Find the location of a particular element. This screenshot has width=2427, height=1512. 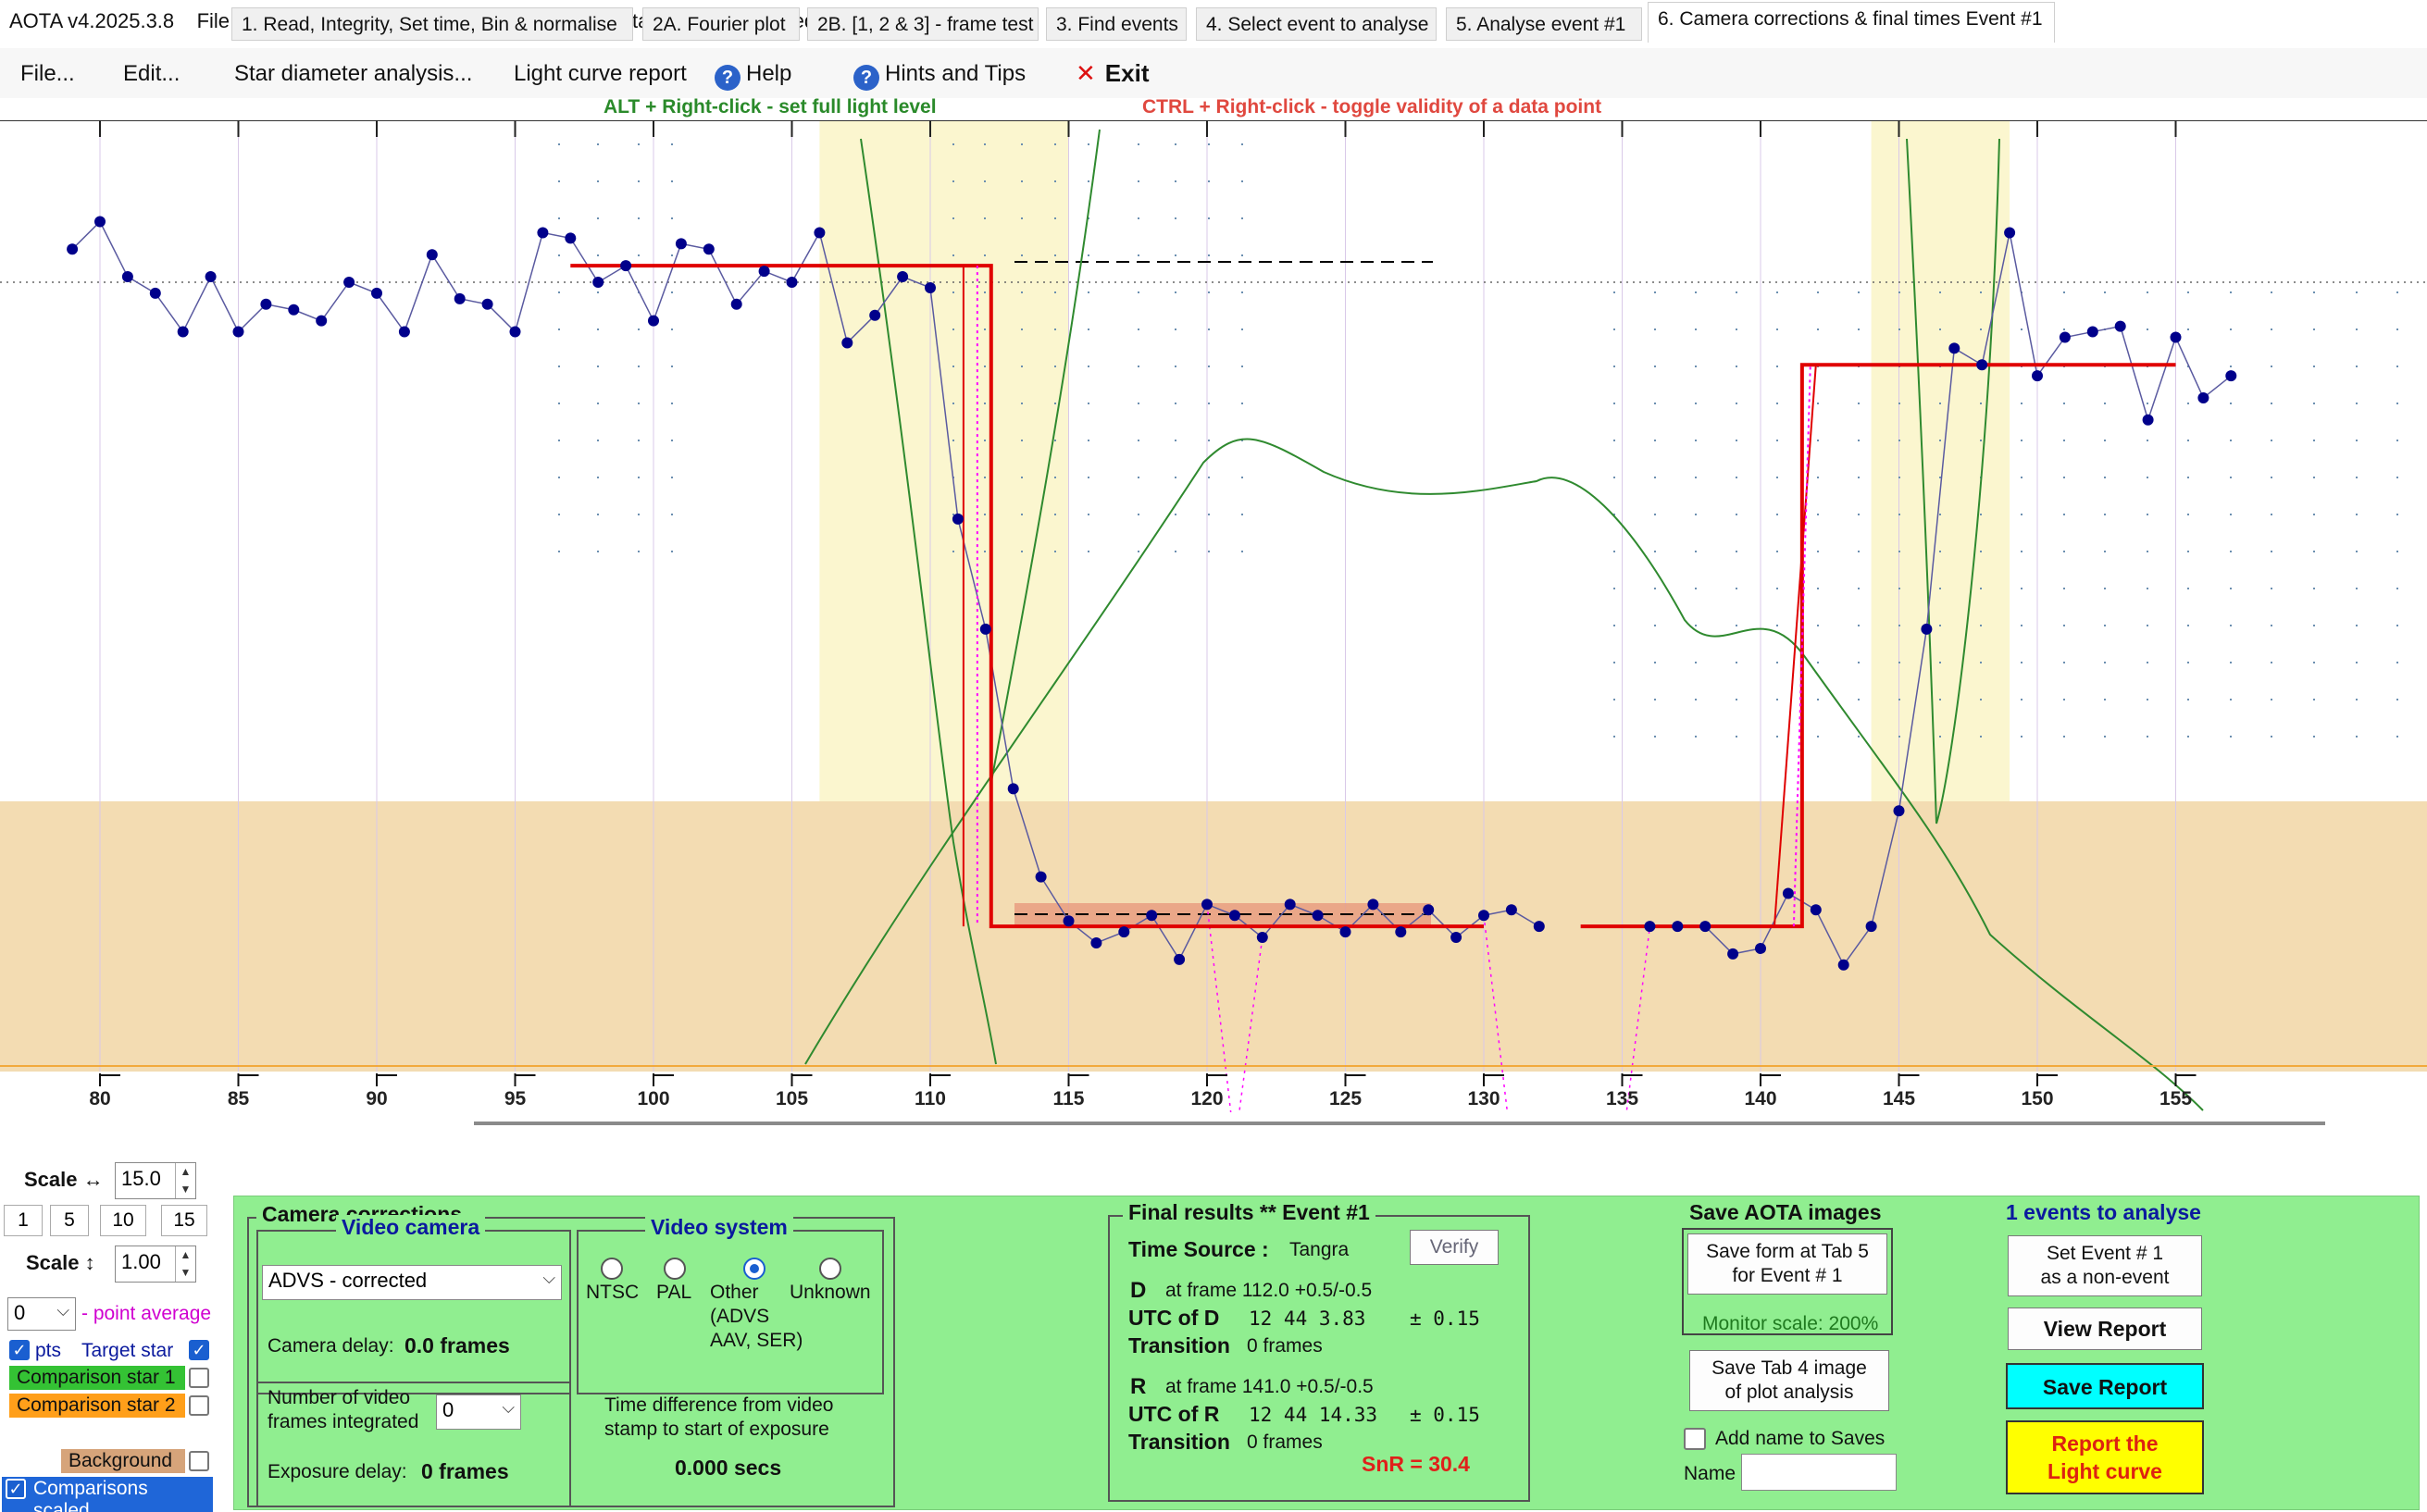

menu-help: ? Help is located at coordinates (753, 76).